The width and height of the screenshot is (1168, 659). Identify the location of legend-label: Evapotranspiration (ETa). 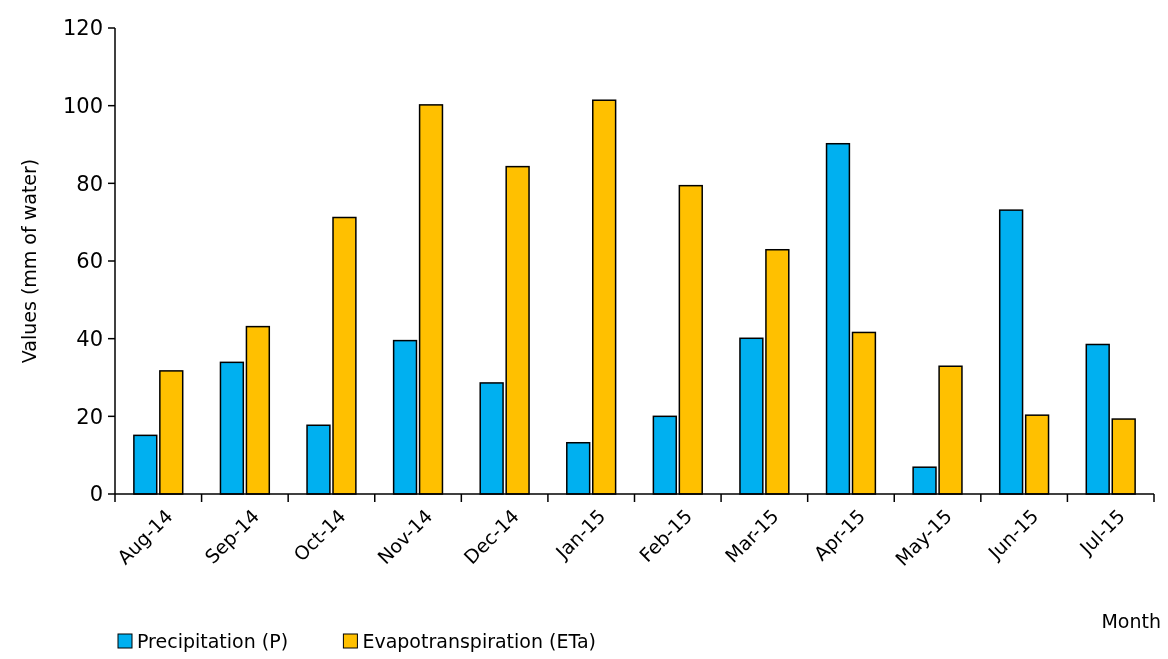
(479, 641).